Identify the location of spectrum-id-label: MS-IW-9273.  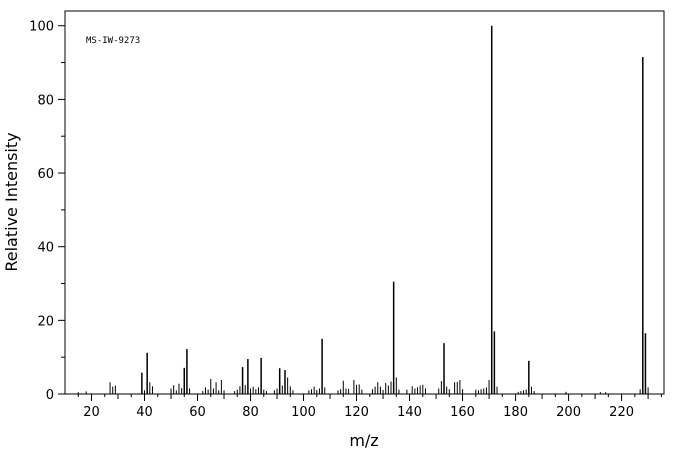
(113, 41).